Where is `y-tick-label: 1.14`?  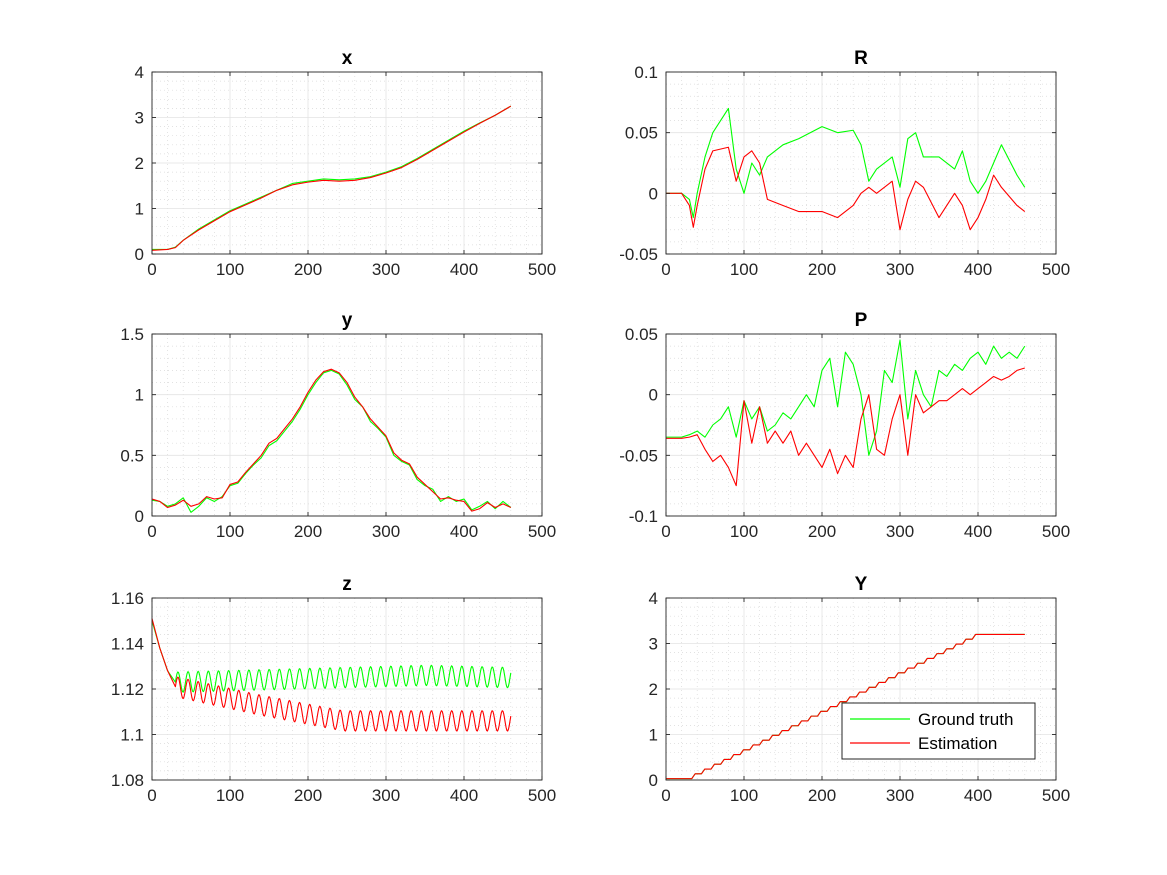 y-tick-label: 1.14 is located at coordinates (127, 644).